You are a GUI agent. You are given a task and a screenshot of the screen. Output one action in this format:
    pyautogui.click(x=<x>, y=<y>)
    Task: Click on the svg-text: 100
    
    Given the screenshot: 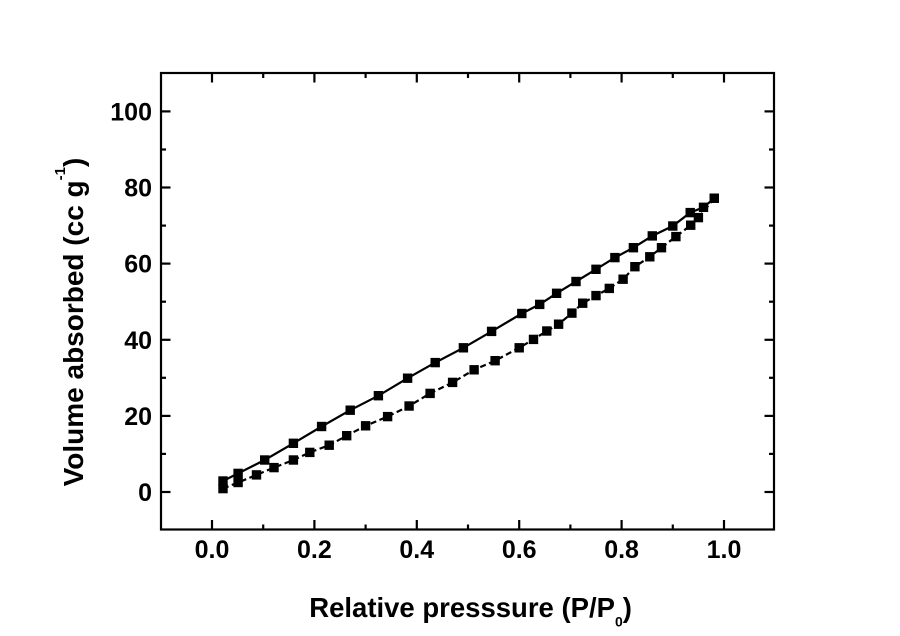 What is the action you would take?
    pyautogui.click(x=131, y=112)
    